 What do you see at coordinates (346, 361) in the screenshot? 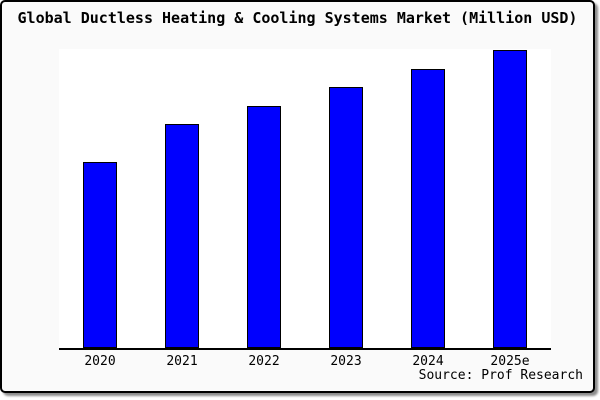
I see `x-tick-label-2023: 2023` at bounding box center [346, 361].